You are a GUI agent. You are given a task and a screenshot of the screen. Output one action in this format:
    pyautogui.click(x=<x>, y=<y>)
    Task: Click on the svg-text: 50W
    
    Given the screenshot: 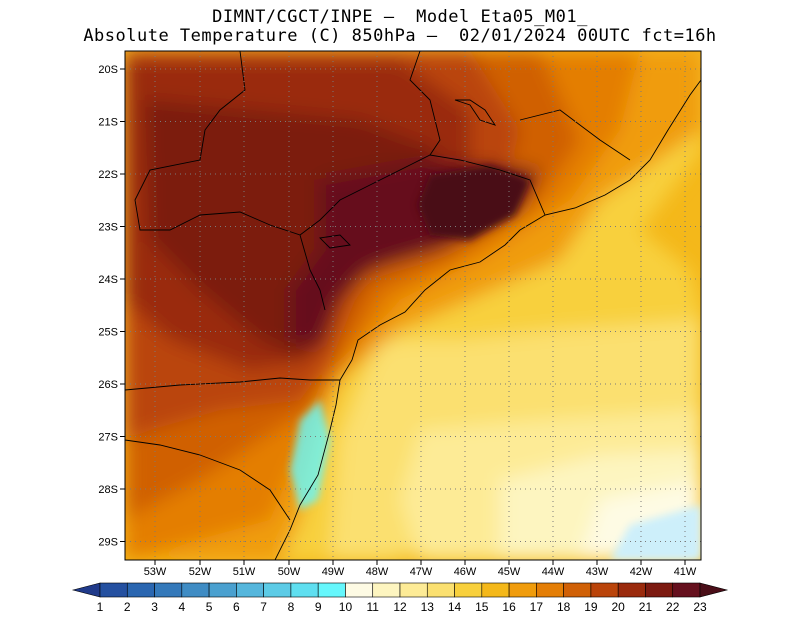 What is the action you would take?
    pyautogui.click(x=289, y=572)
    